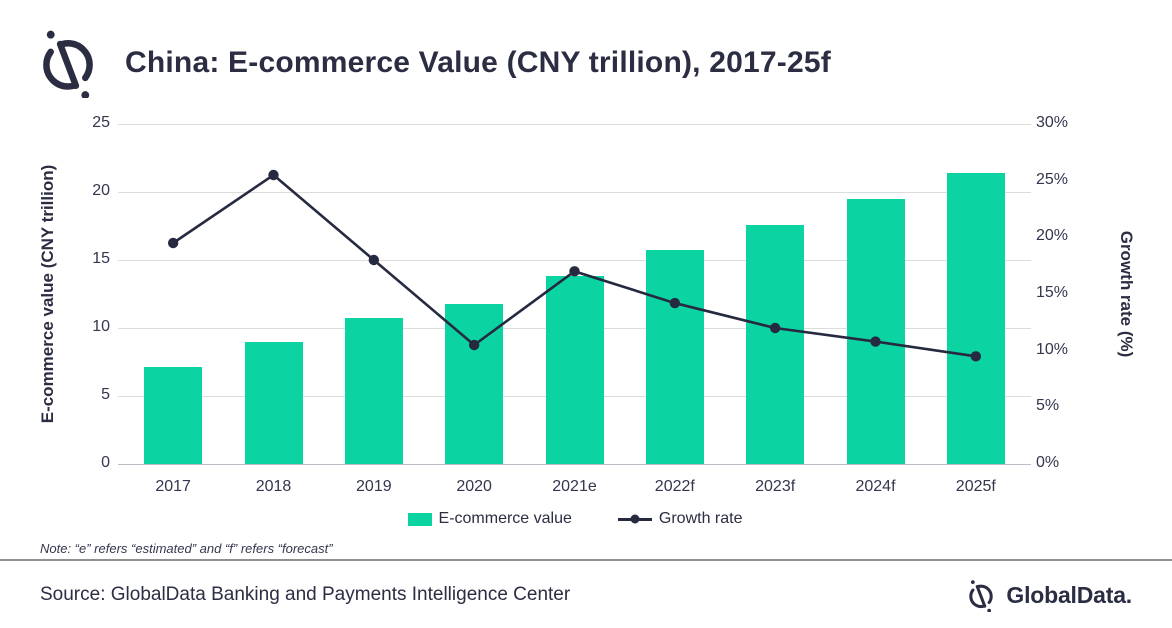 The width and height of the screenshot is (1172, 628). I want to click on x-axis-tick-2023f: 2023f, so click(775, 486).